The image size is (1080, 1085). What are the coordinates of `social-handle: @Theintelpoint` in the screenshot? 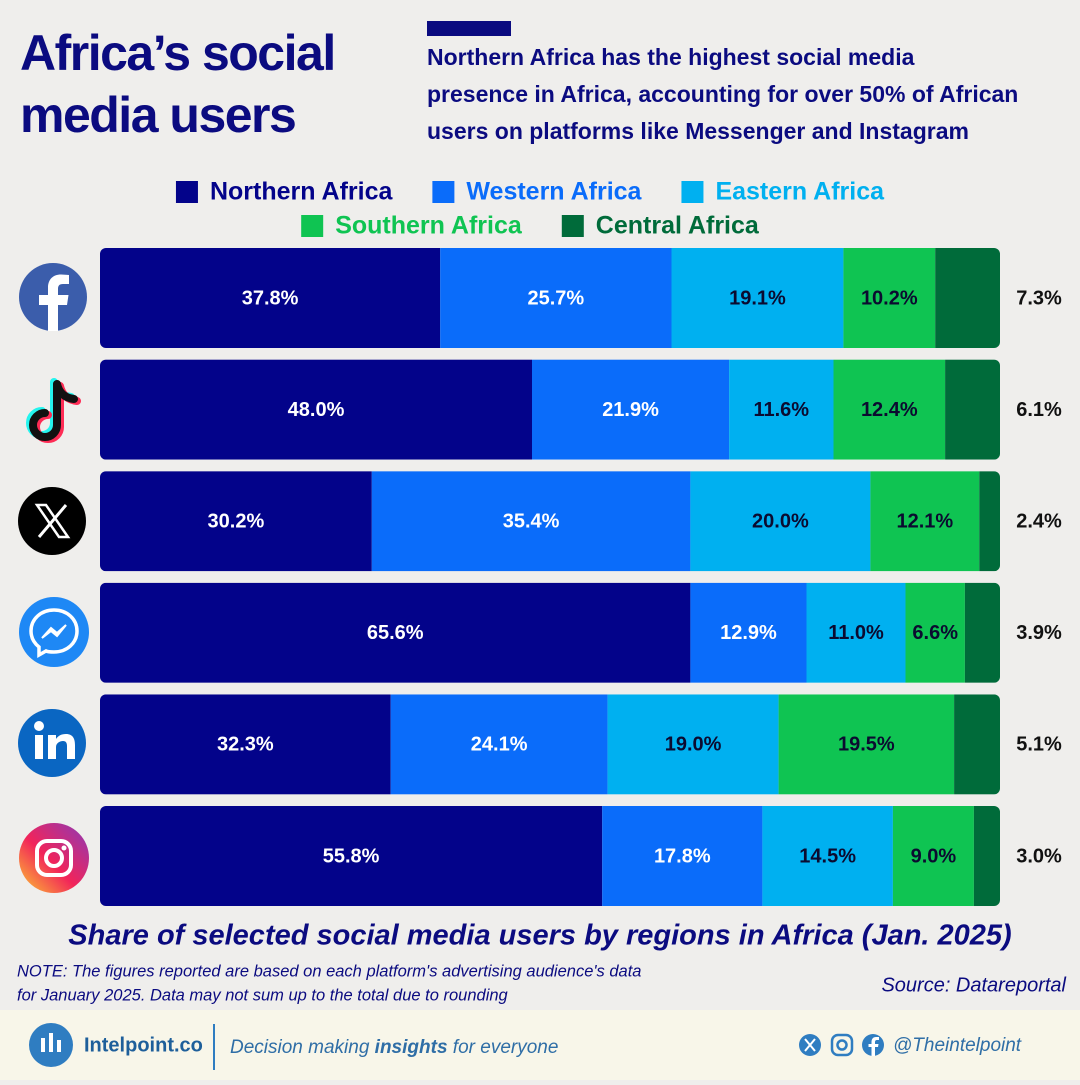 It's located at (957, 1045).